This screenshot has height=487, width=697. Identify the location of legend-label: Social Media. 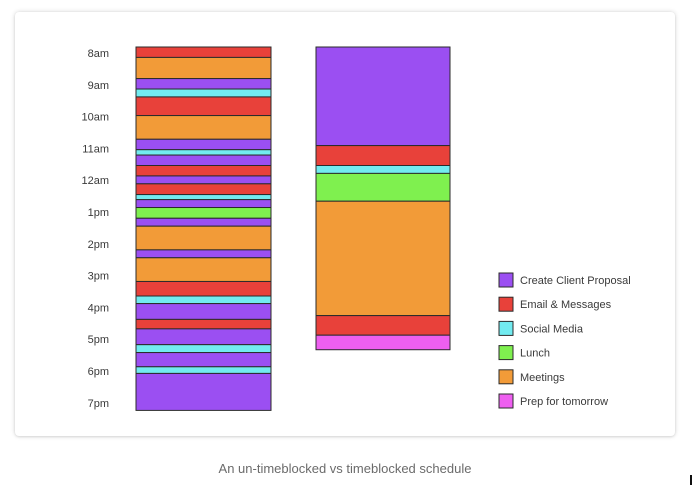
(552, 329).